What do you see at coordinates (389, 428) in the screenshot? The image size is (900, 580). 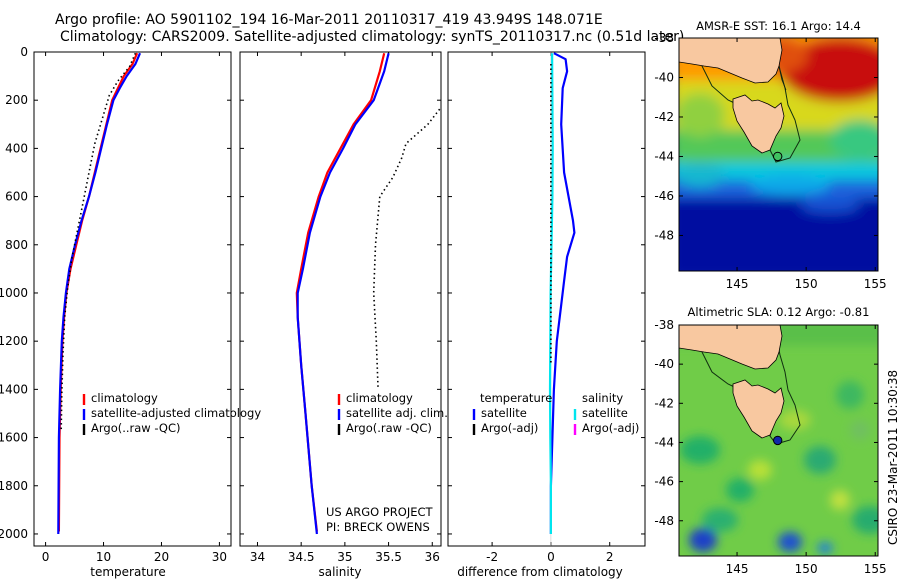 I see `salinity-profile-legend-label: Argo(.raw -QC)` at bounding box center [389, 428].